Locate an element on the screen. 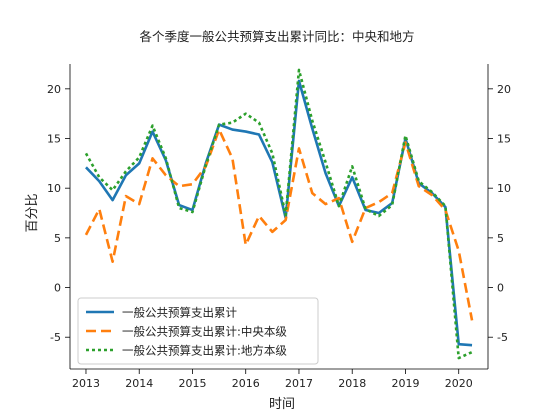  y-tick-label-left: -5 is located at coordinates (55, 337).